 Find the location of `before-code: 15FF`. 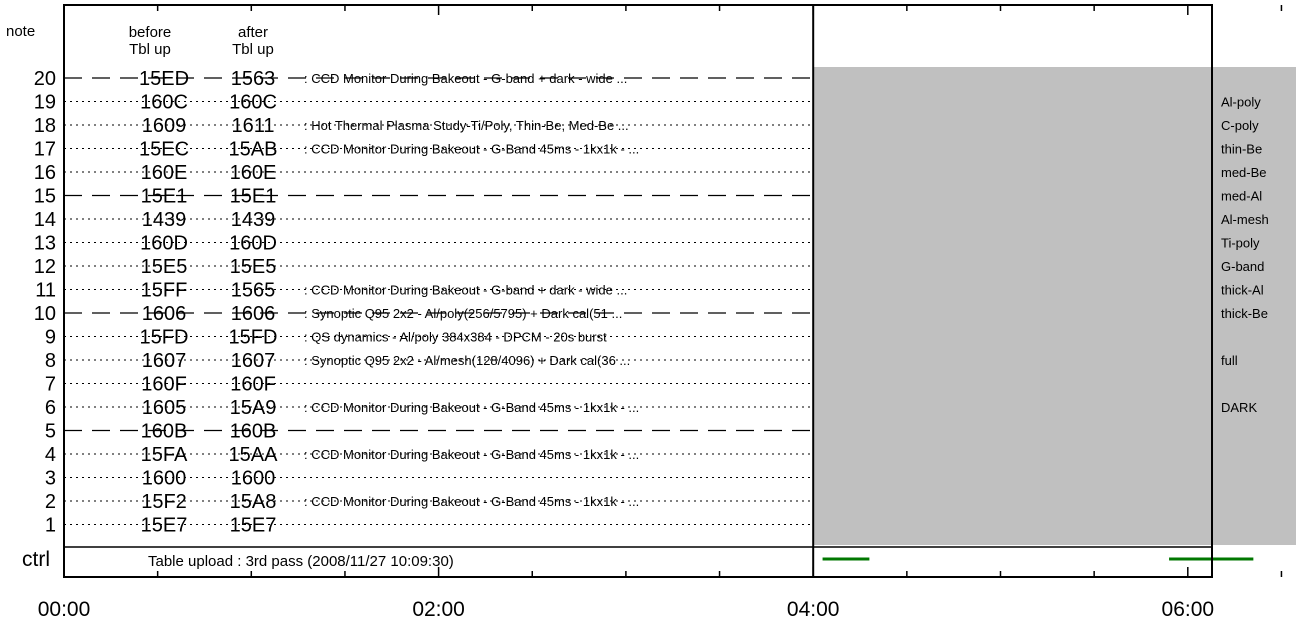

before-code: 15FF is located at coordinates (164, 291).